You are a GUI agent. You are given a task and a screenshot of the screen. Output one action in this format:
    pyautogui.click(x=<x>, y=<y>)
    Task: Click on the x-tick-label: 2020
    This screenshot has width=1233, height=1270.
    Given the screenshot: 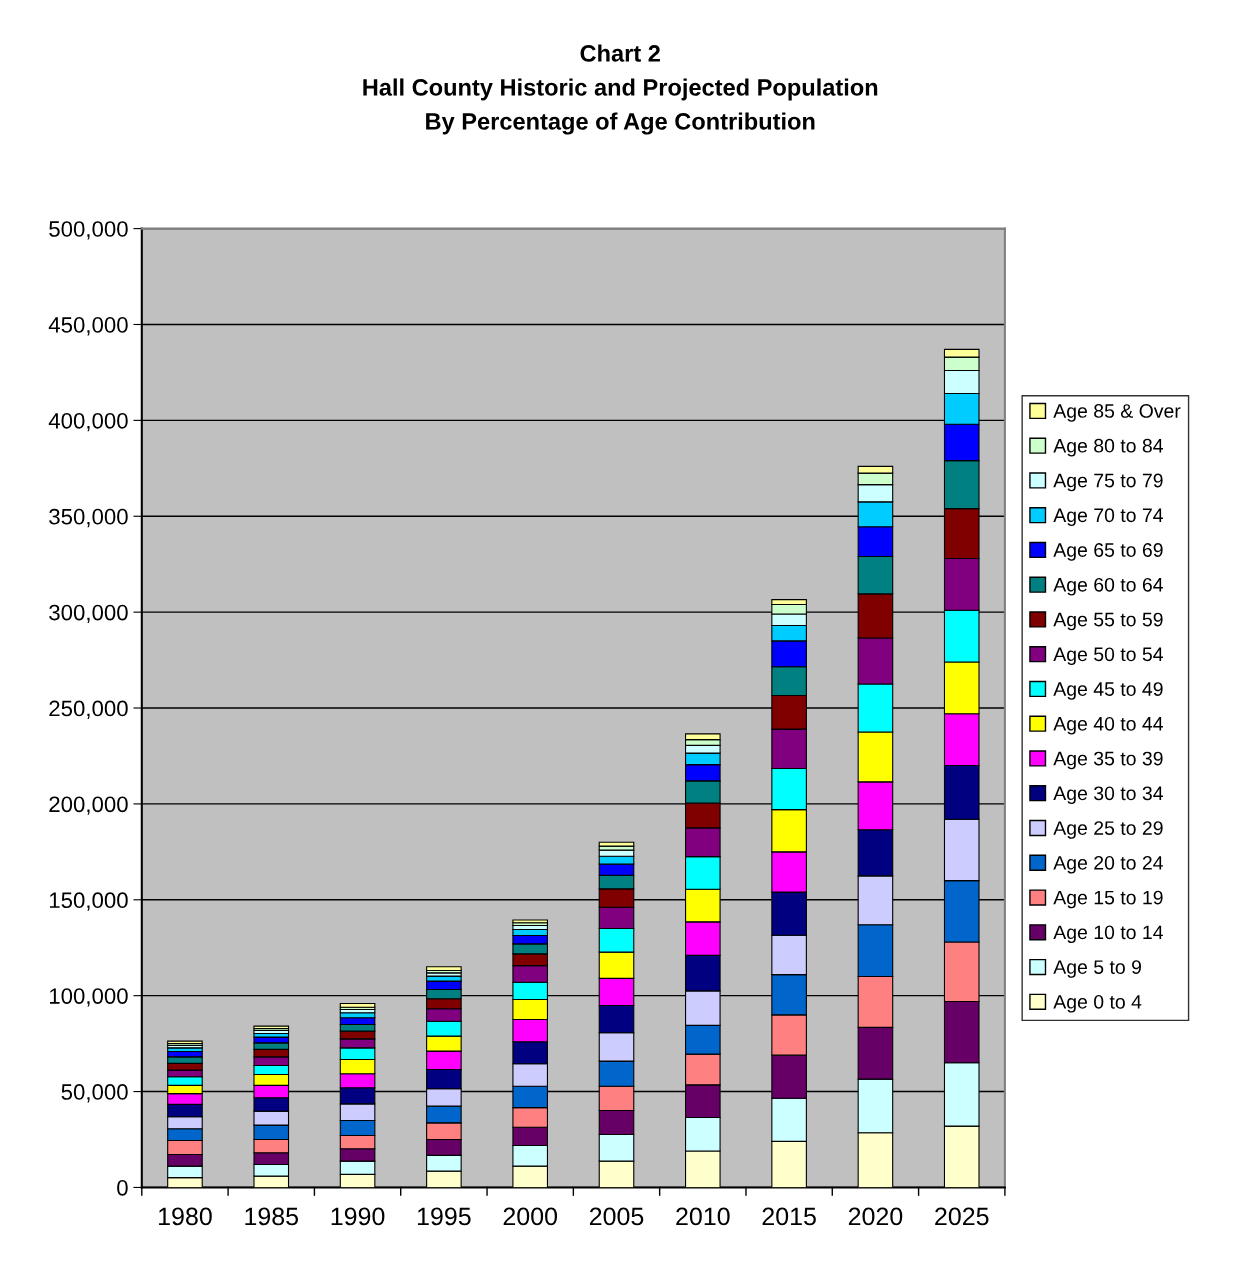 What is the action you would take?
    pyautogui.click(x=875, y=1216)
    